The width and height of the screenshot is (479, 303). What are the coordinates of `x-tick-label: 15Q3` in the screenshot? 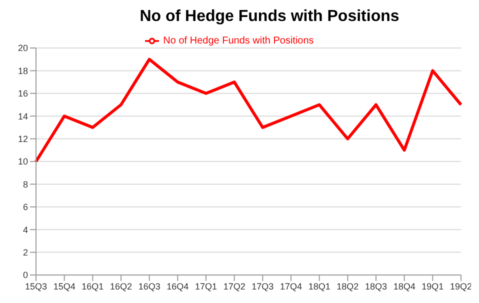 It's located at (36, 286).